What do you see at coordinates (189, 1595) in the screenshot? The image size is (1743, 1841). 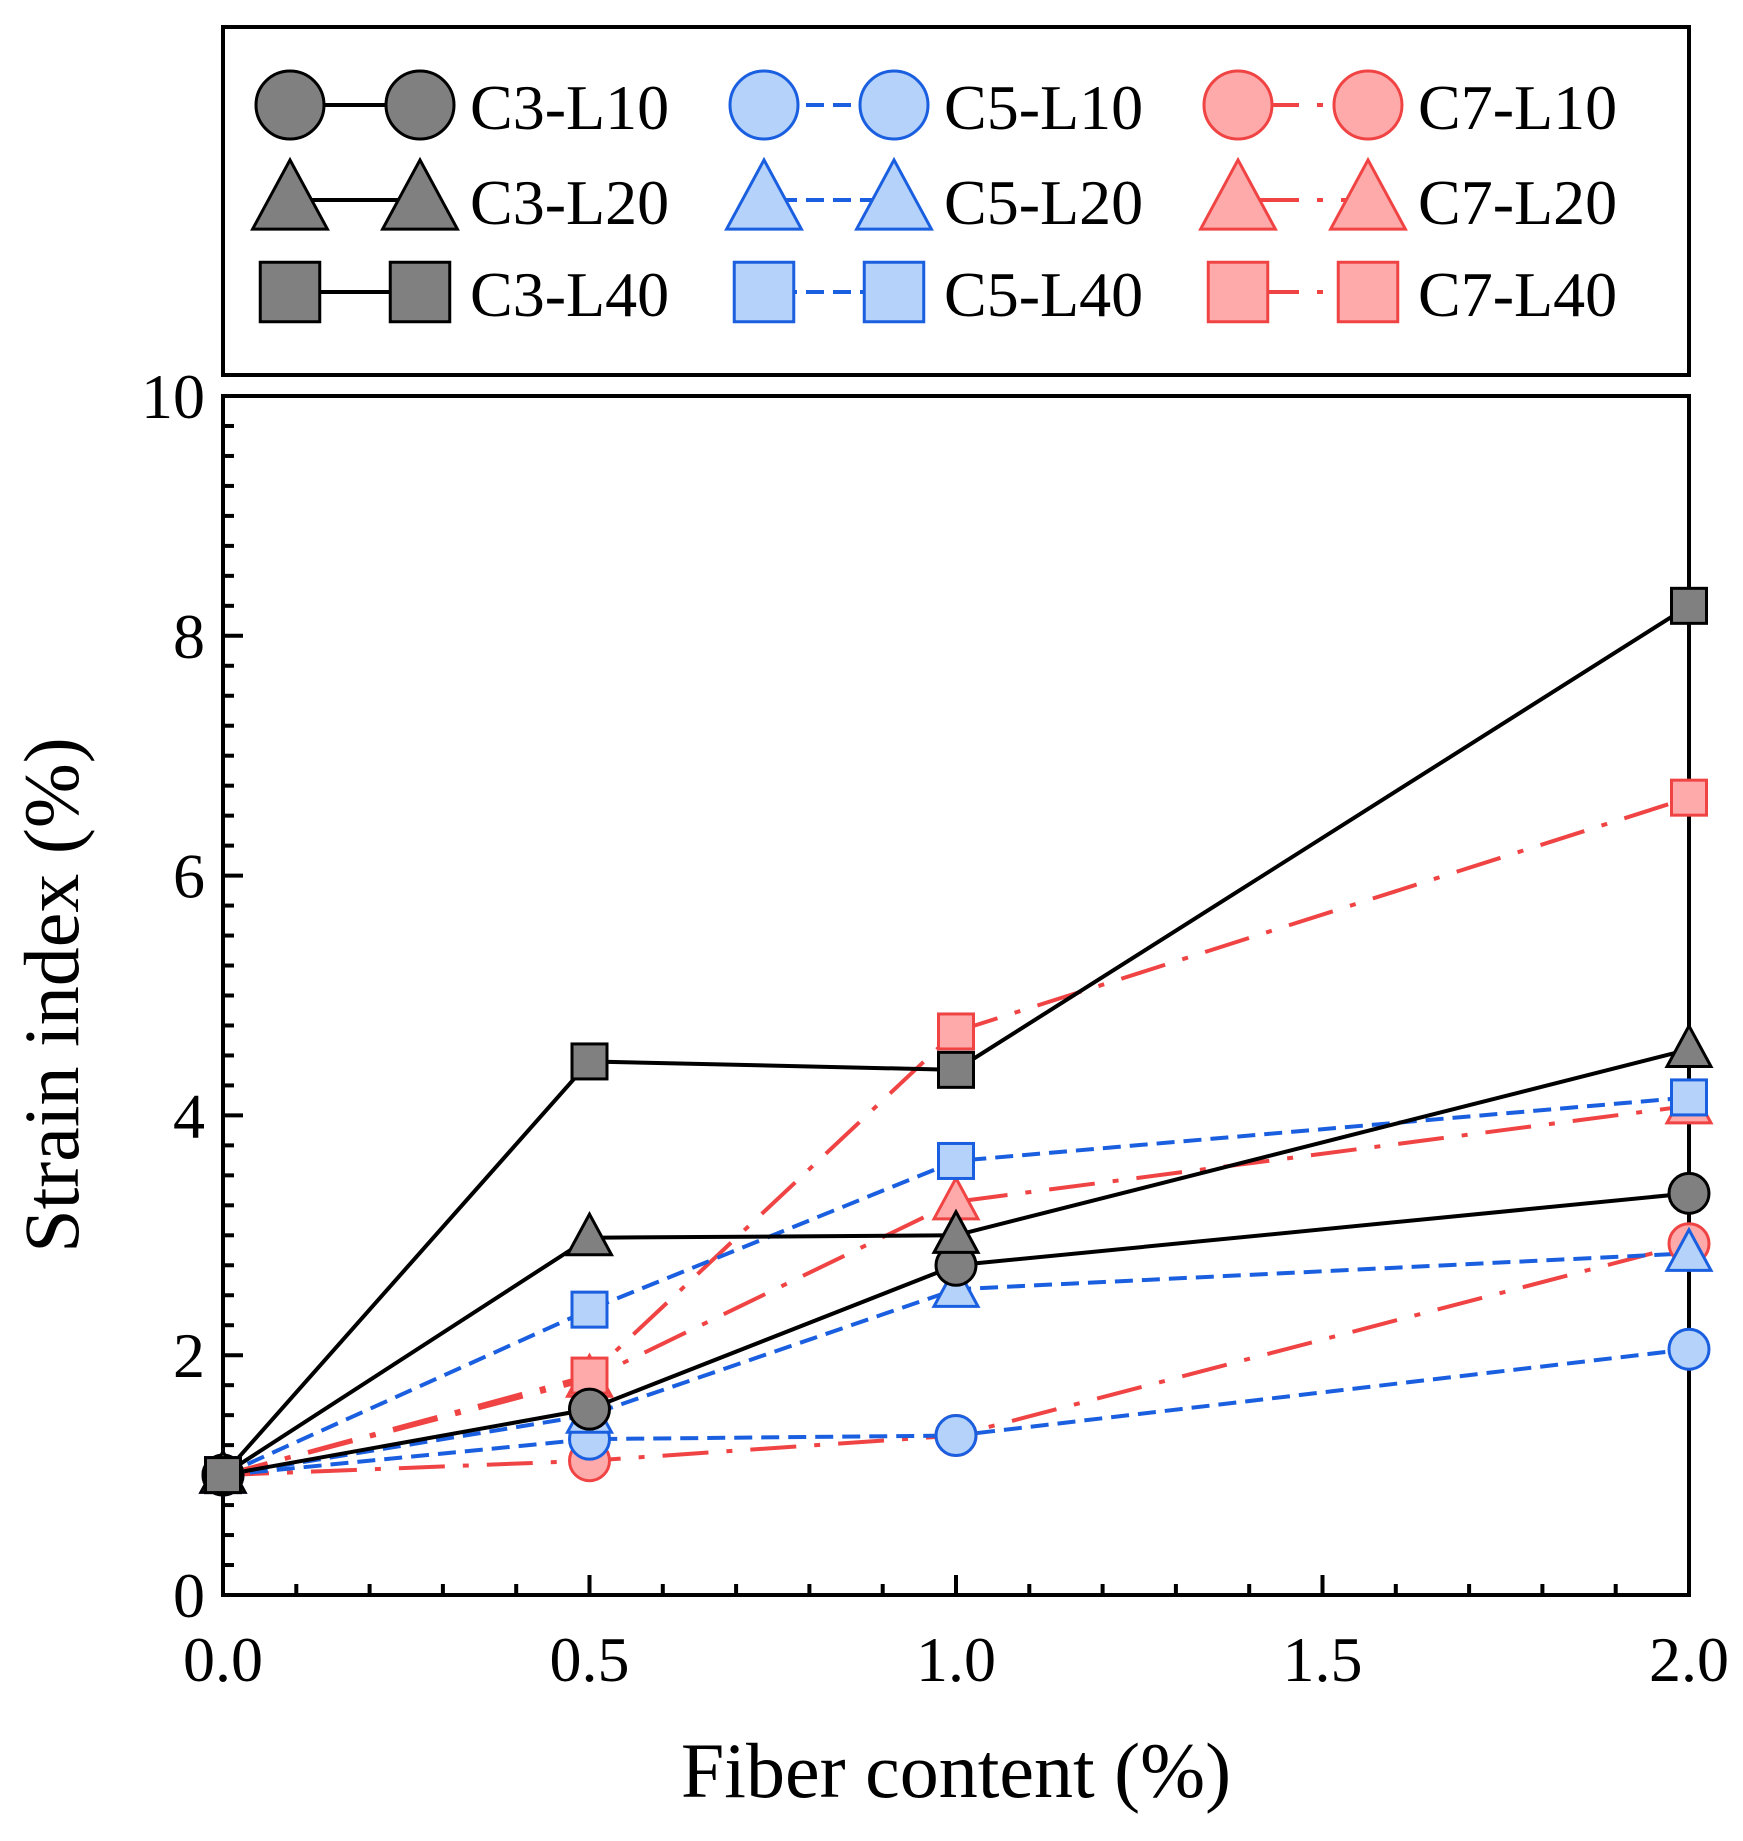 I see `y-tick-label: 0` at bounding box center [189, 1595].